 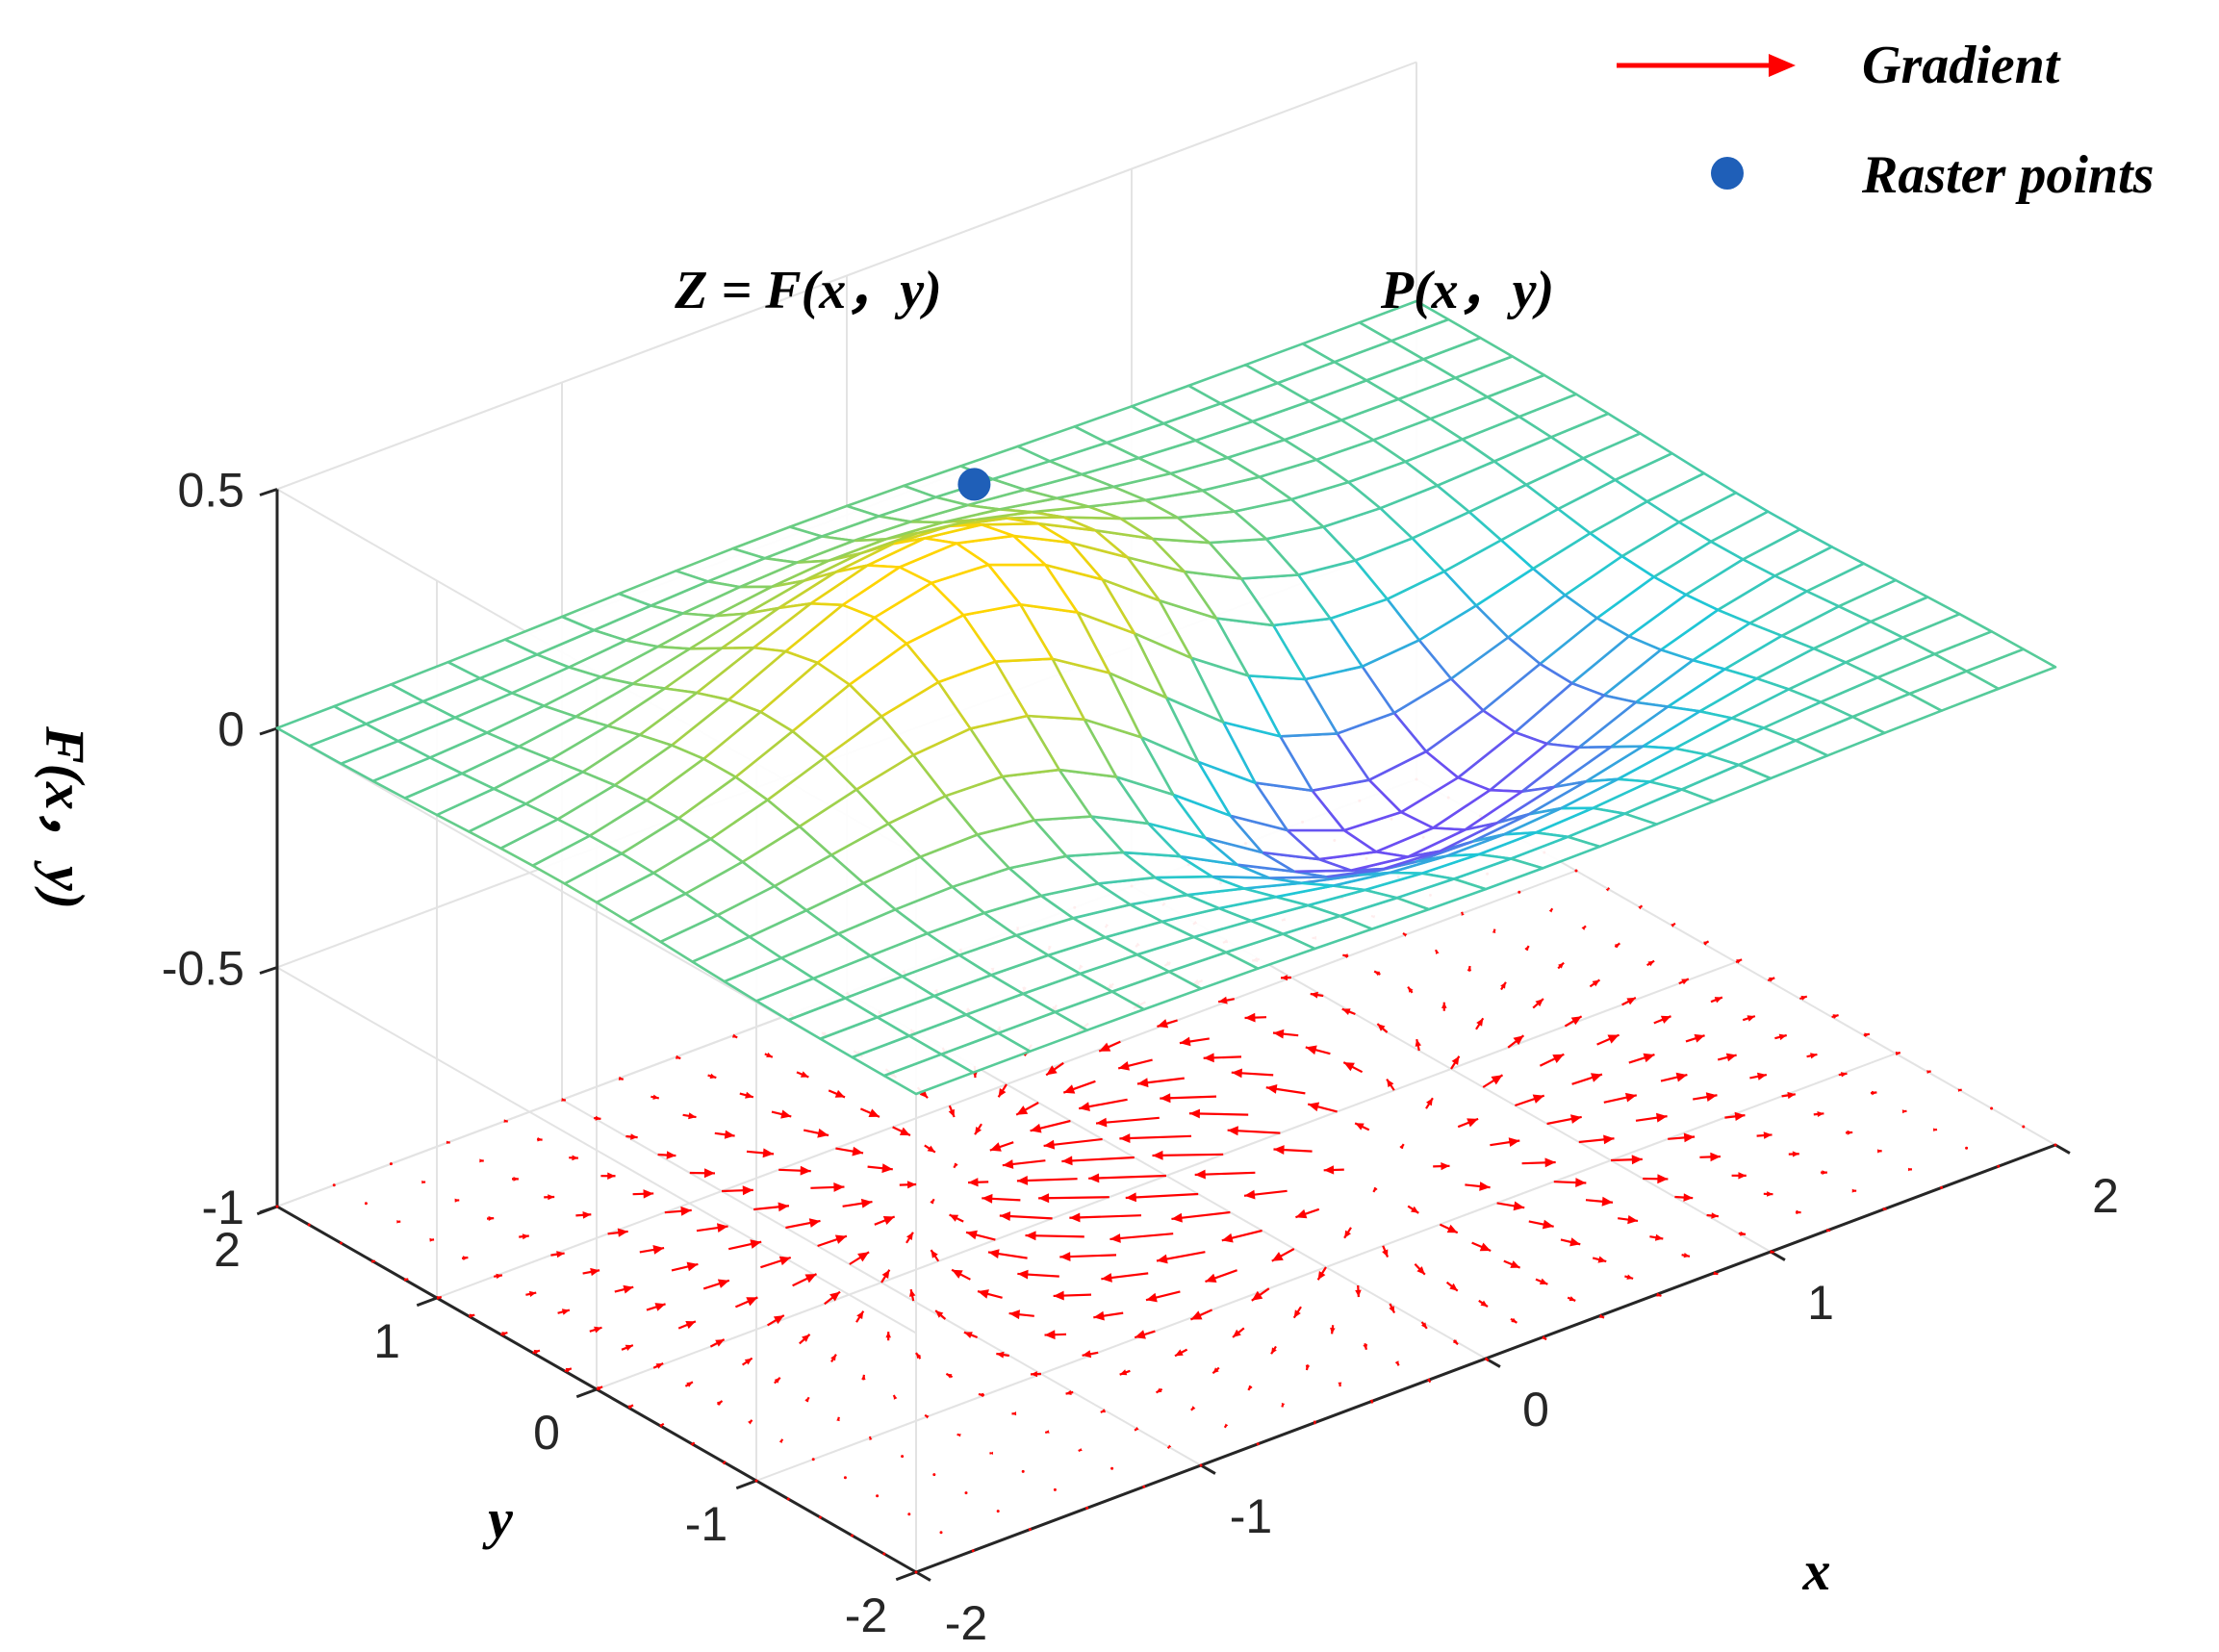 I want to click on z-tick-label-1: -0.5, so click(x=203, y=969).